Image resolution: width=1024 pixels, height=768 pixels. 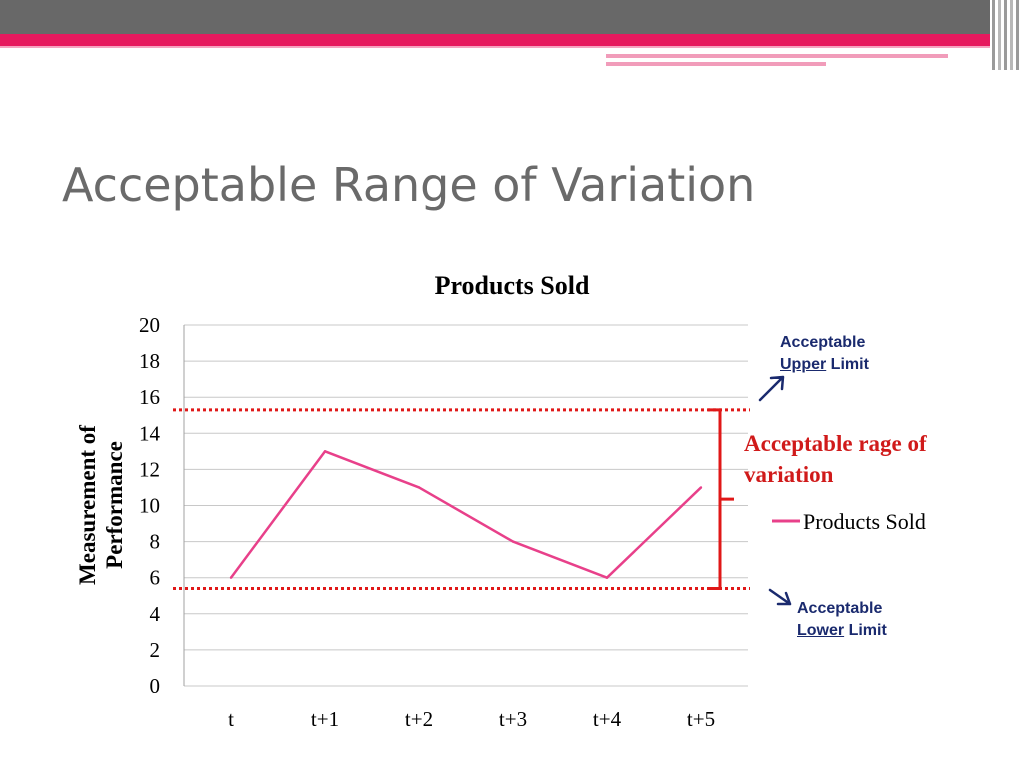 I want to click on y-axis-label: Measurement ofPerformance, so click(x=101, y=505).